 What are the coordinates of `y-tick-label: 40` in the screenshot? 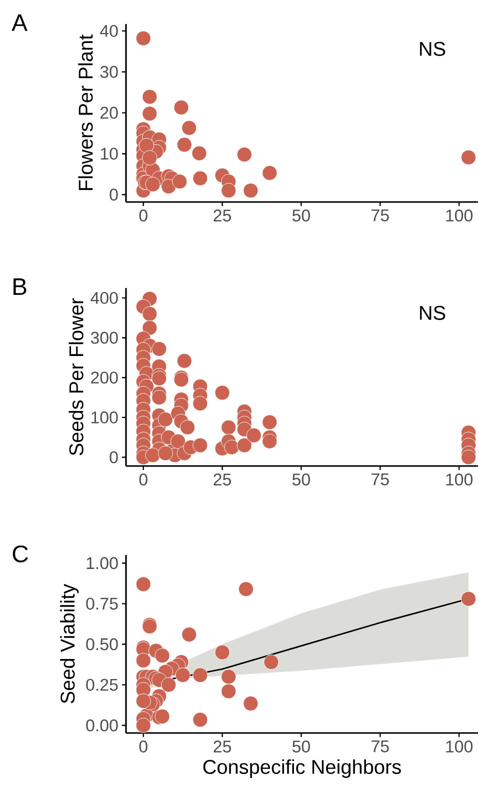 It's located at (109, 30).